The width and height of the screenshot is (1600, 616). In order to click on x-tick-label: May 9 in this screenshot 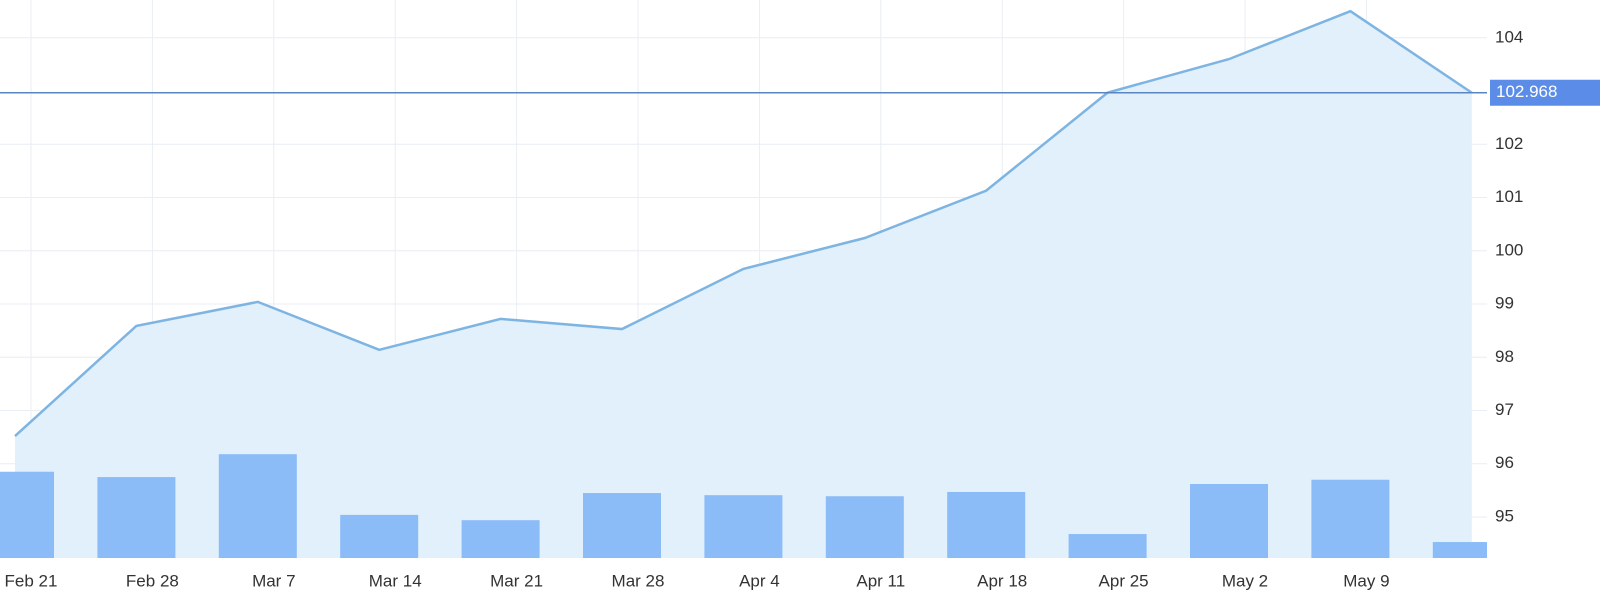, I will do `click(1366, 580)`.